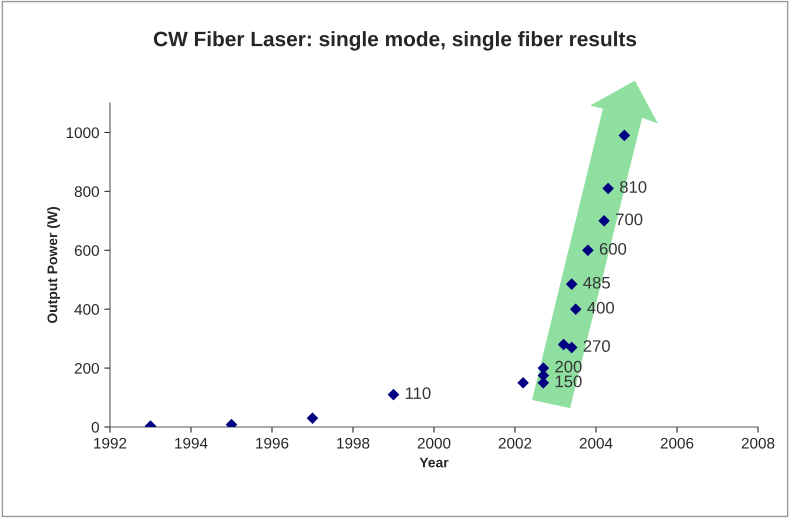 Image resolution: width=790 pixels, height=518 pixels. I want to click on x-axis-title: Year, so click(434, 463).